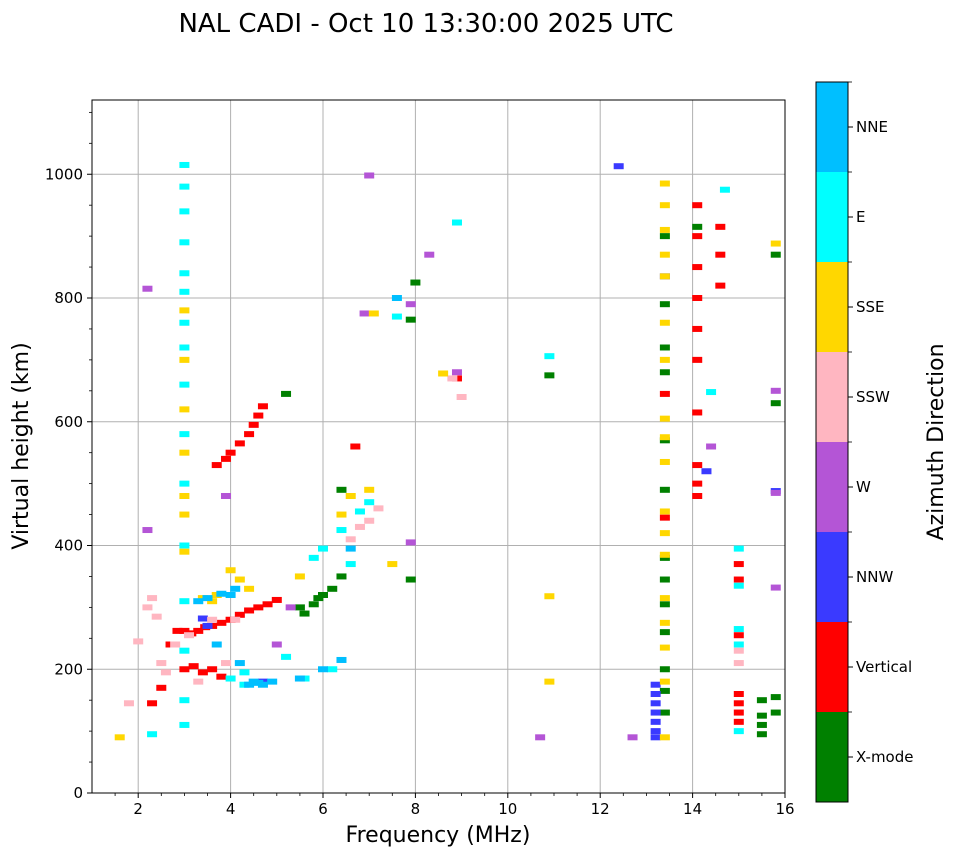 This screenshot has width=958, height=857. What do you see at coordinates (78, 793) in the screenshot?
I see `y-tick-label: 0` at bounding box center [78, 793].